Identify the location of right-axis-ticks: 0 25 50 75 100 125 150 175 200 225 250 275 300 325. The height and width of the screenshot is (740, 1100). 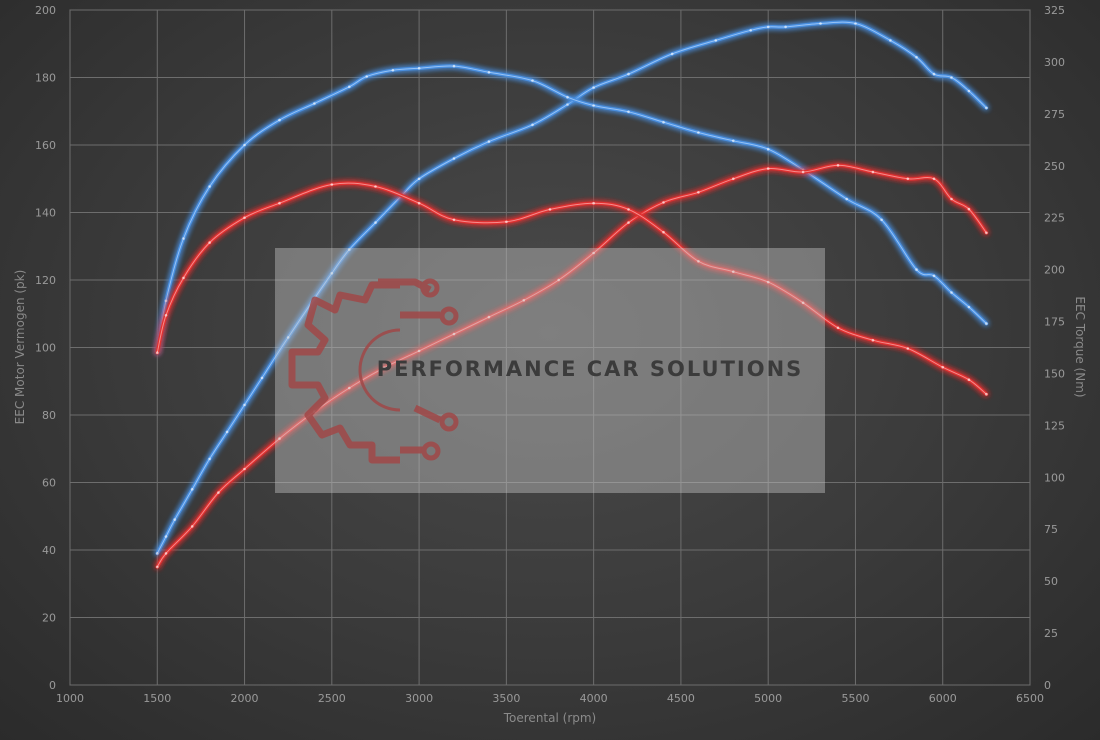
(1054, 348).